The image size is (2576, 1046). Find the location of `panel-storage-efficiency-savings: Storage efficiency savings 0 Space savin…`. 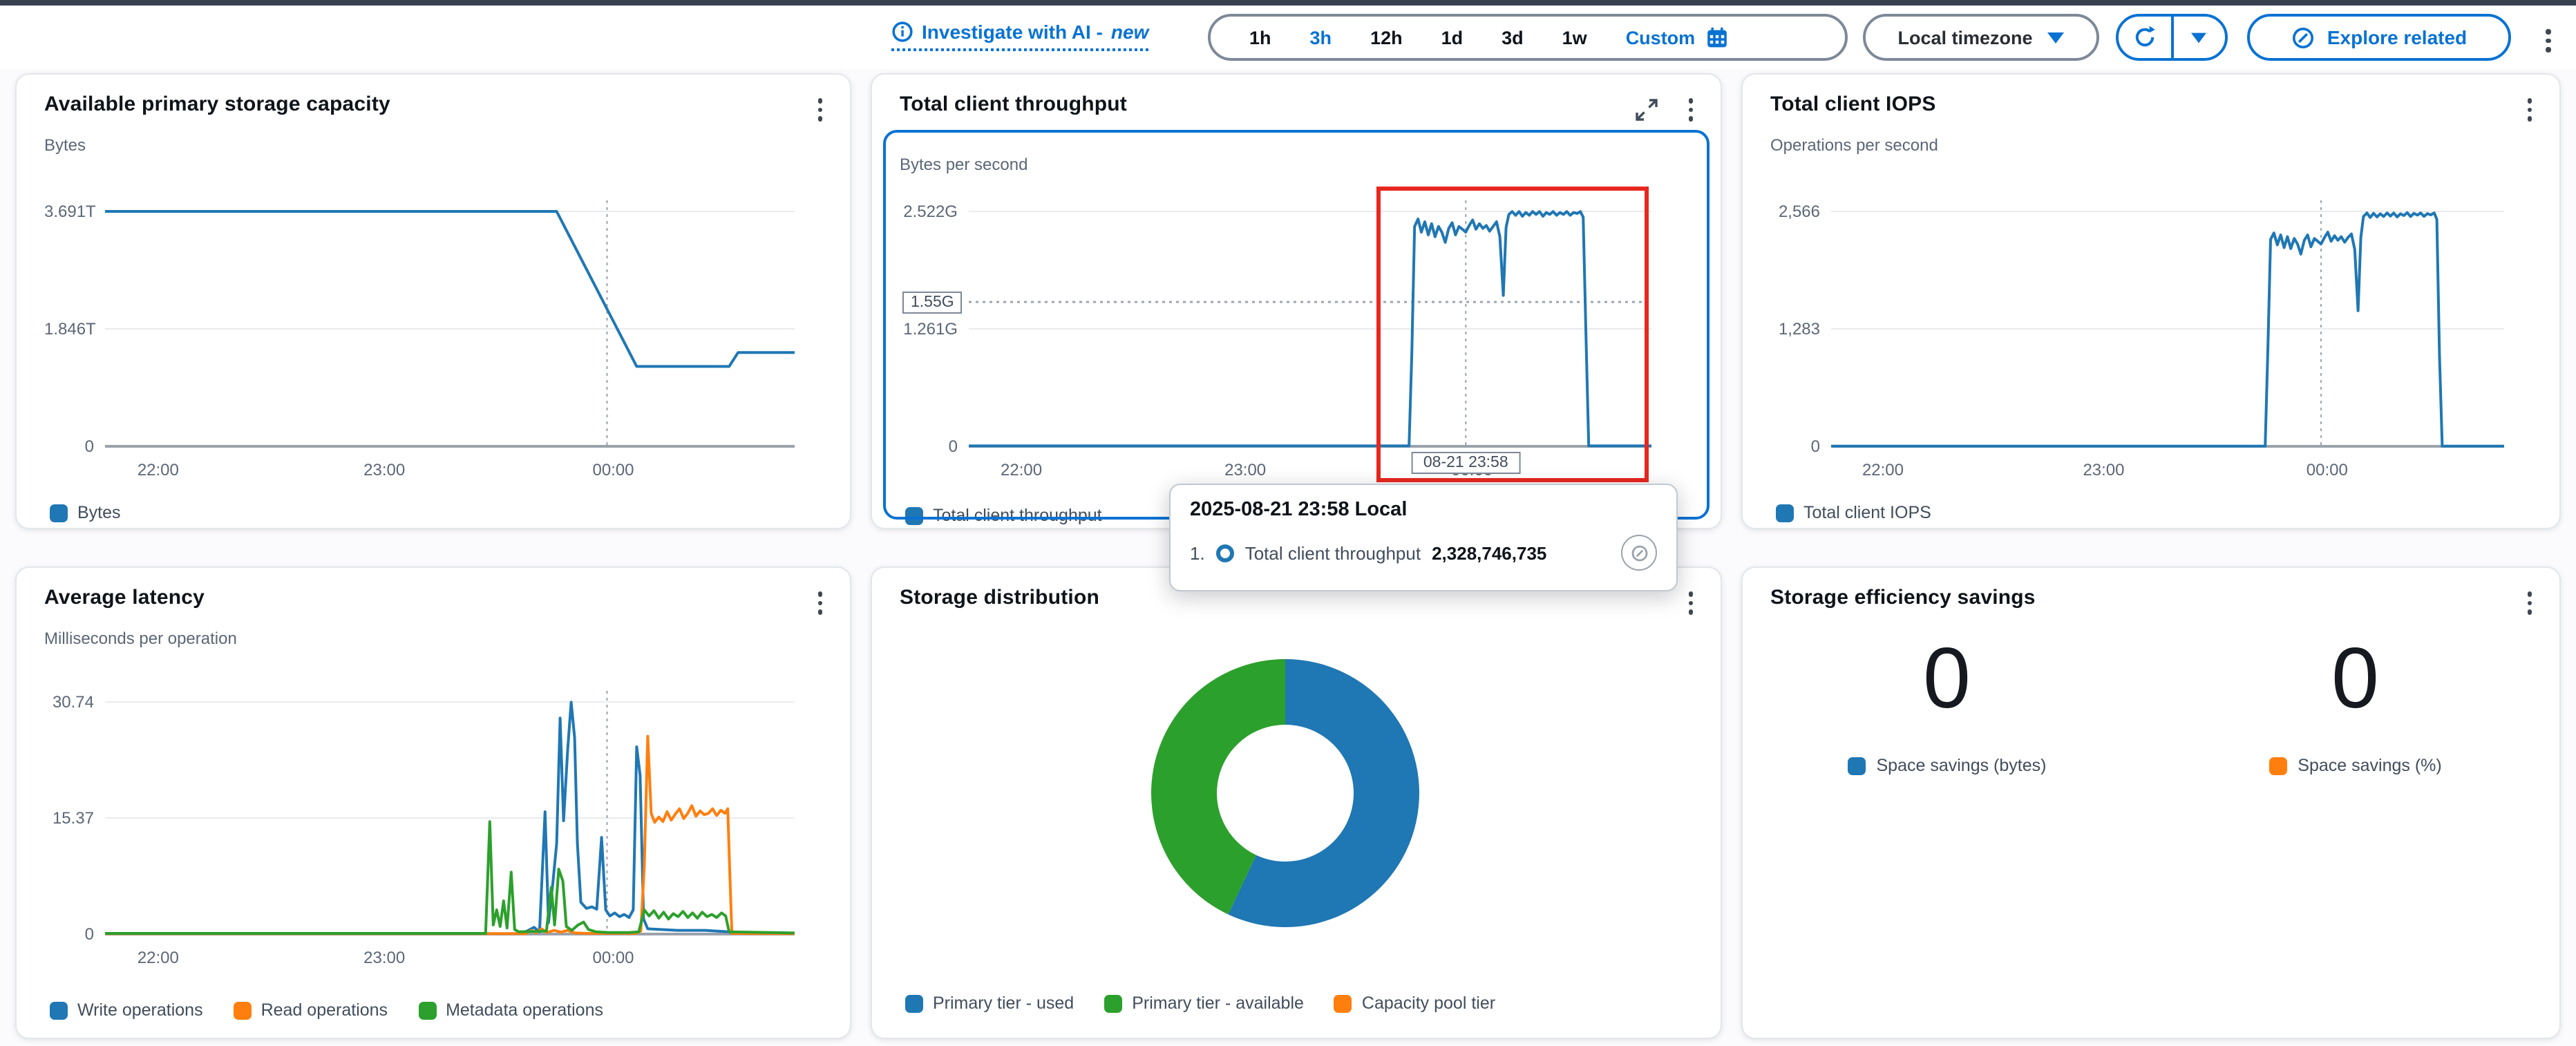

panel-storage-efficiency-savings: Storage efficiency savings 0 Space savin… is located at coordinates (2151, 803).